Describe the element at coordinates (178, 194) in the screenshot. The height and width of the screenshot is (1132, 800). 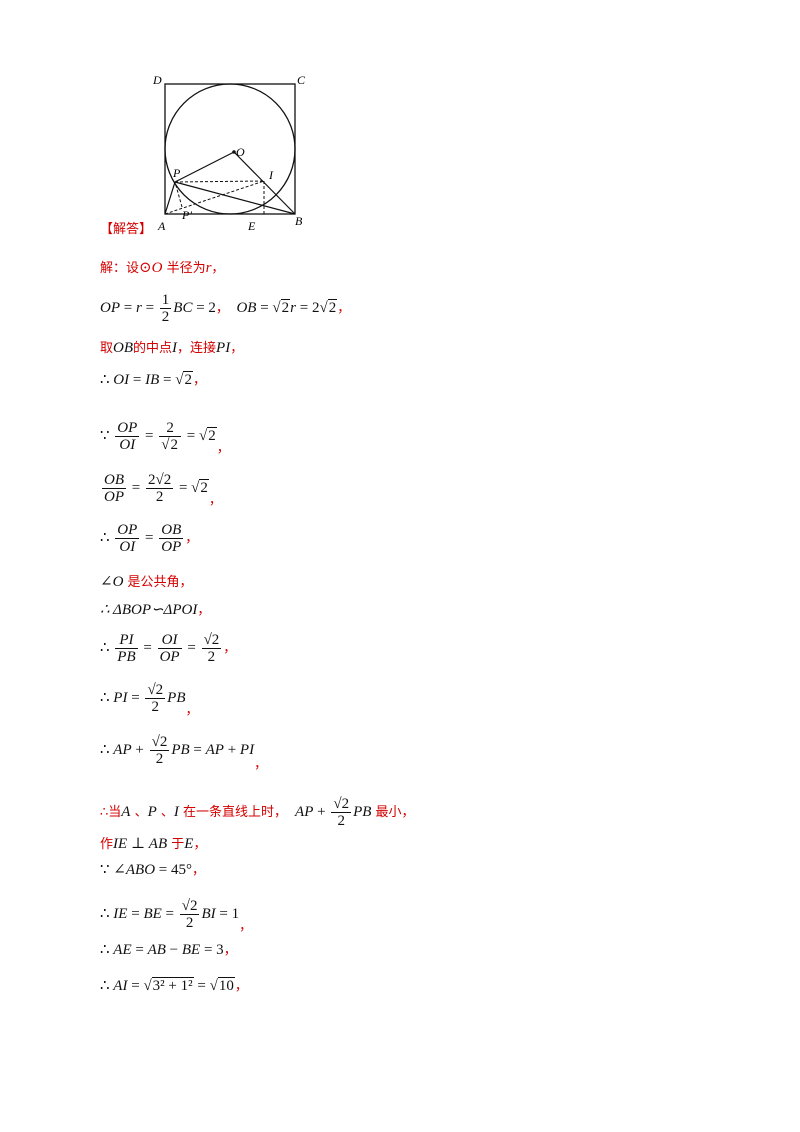
I see `segment-p1-dashed` at that location.